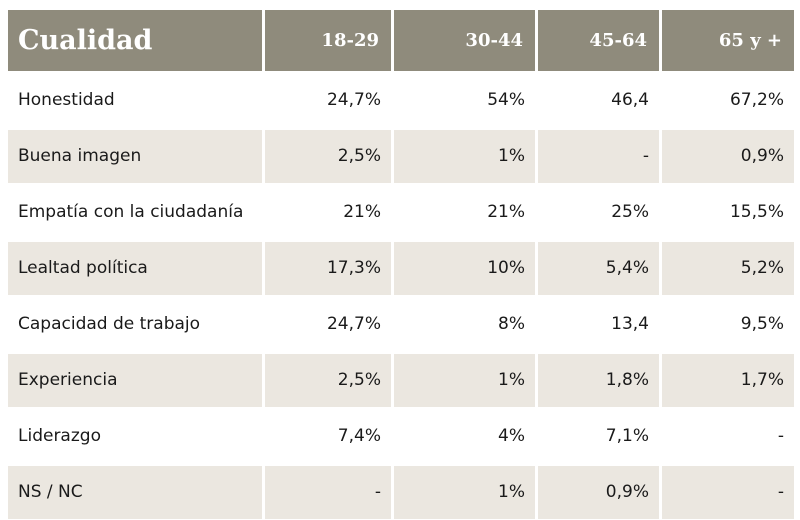 The width and height of the screenshot is (800, 520). What do you see at coordinates (464, 324) in the screenshot?
I see `table-cell: 8%` at bounding box center [464, 324].